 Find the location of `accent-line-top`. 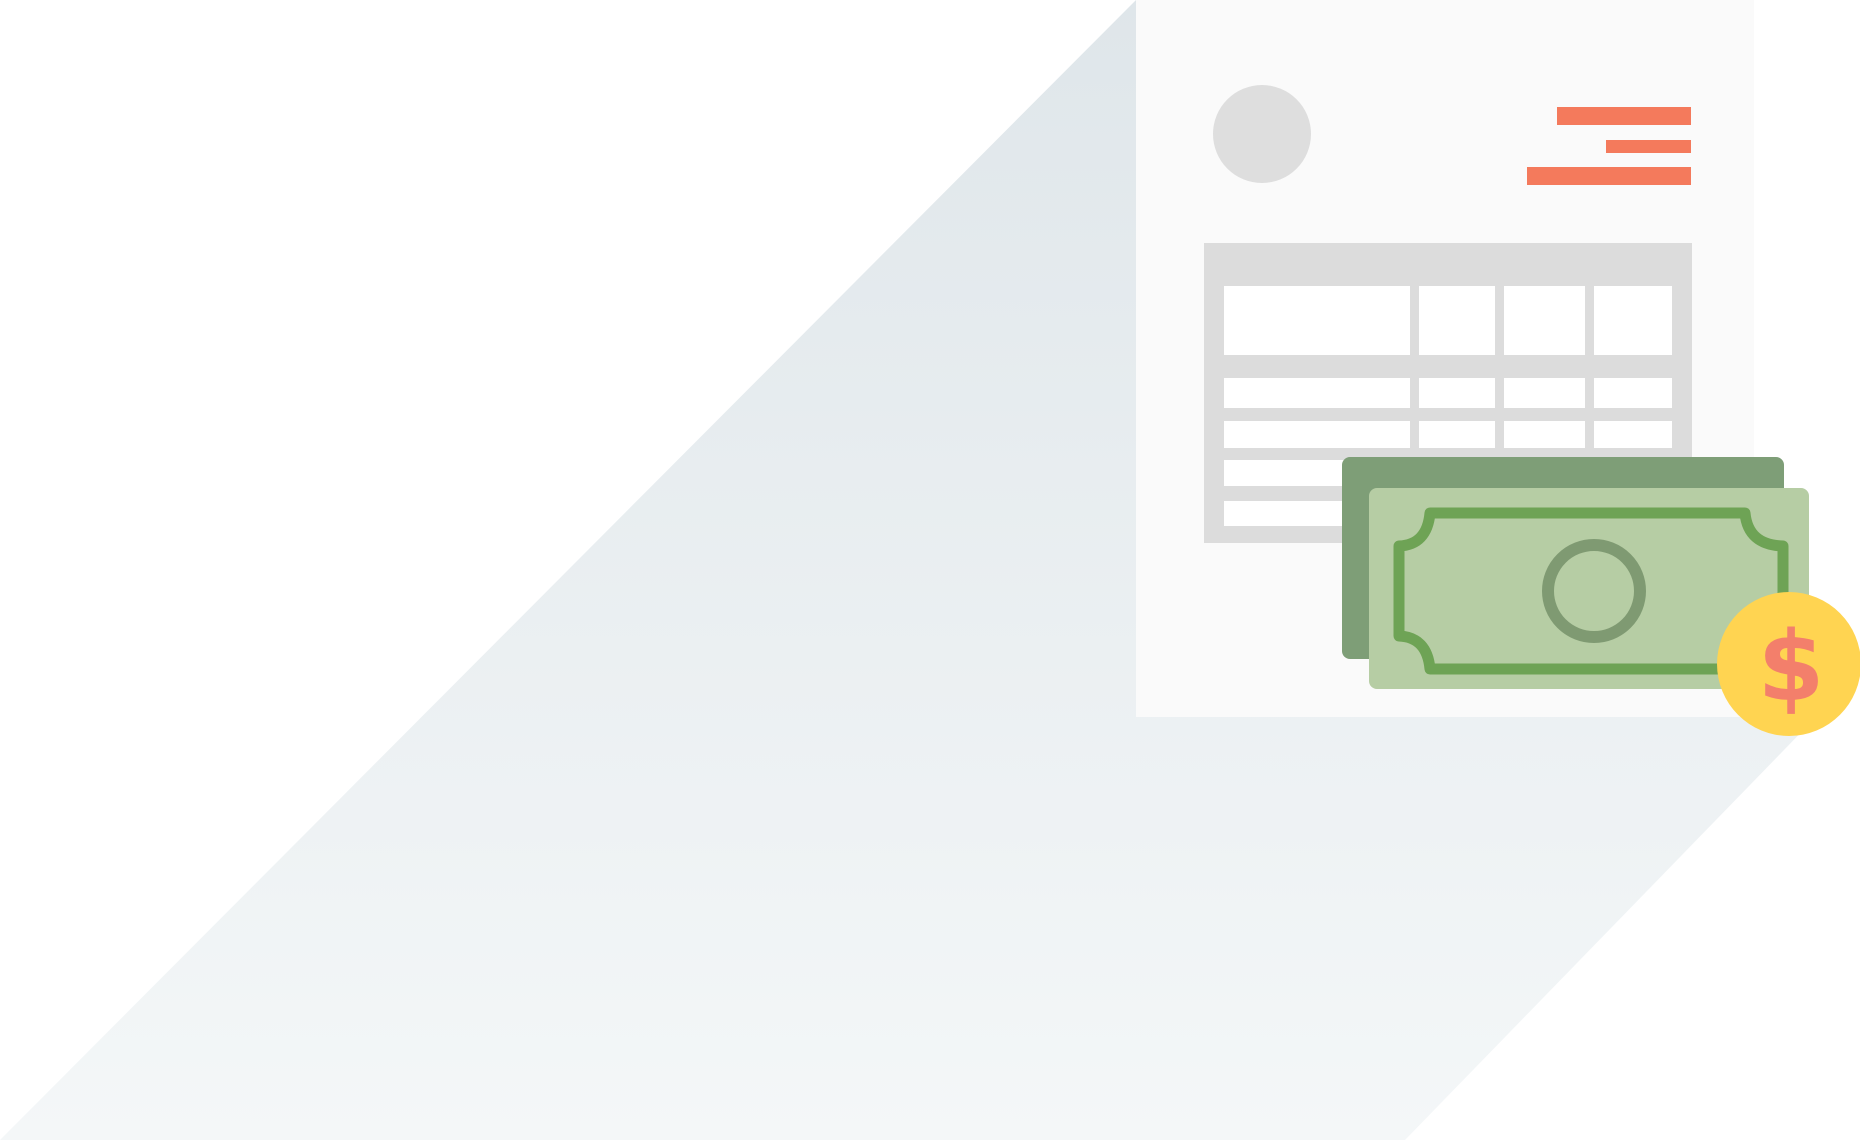

accent-line-top is located at coordinates (1624, 116).